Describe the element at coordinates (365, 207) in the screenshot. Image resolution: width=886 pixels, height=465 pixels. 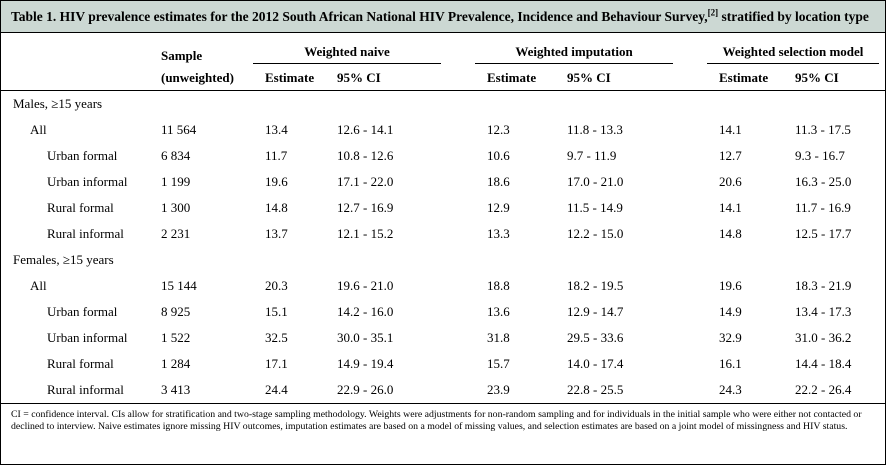
I see `naive-ci-value: 12.7 - 16.9` at that location.